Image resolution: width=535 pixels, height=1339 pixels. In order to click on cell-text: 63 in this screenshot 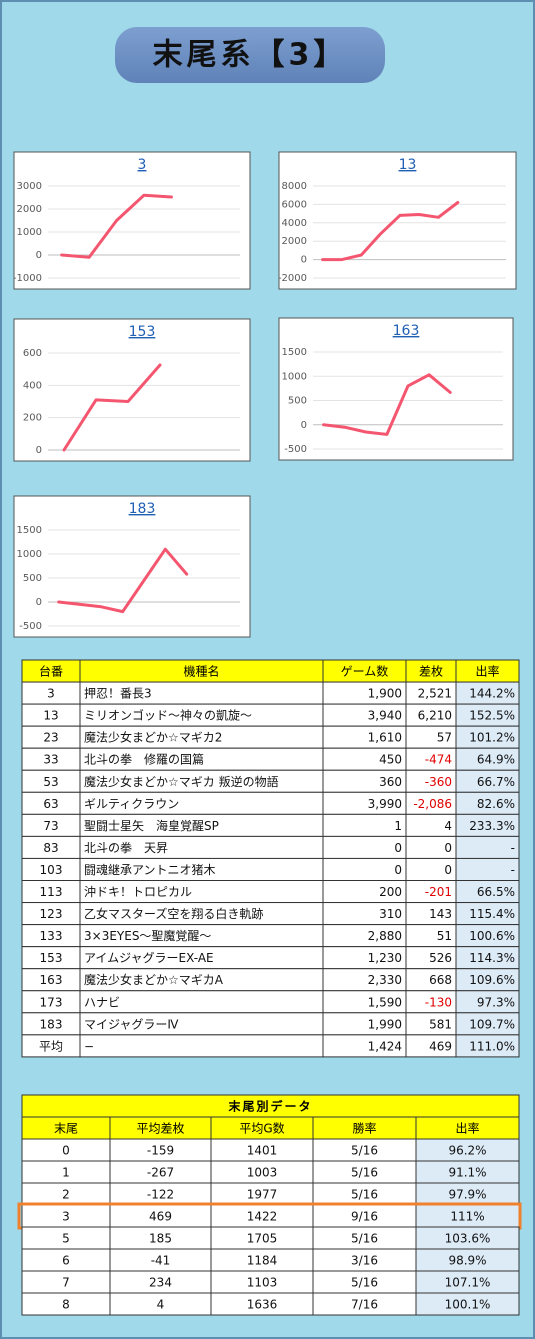, I will do `click(50, 804)`.